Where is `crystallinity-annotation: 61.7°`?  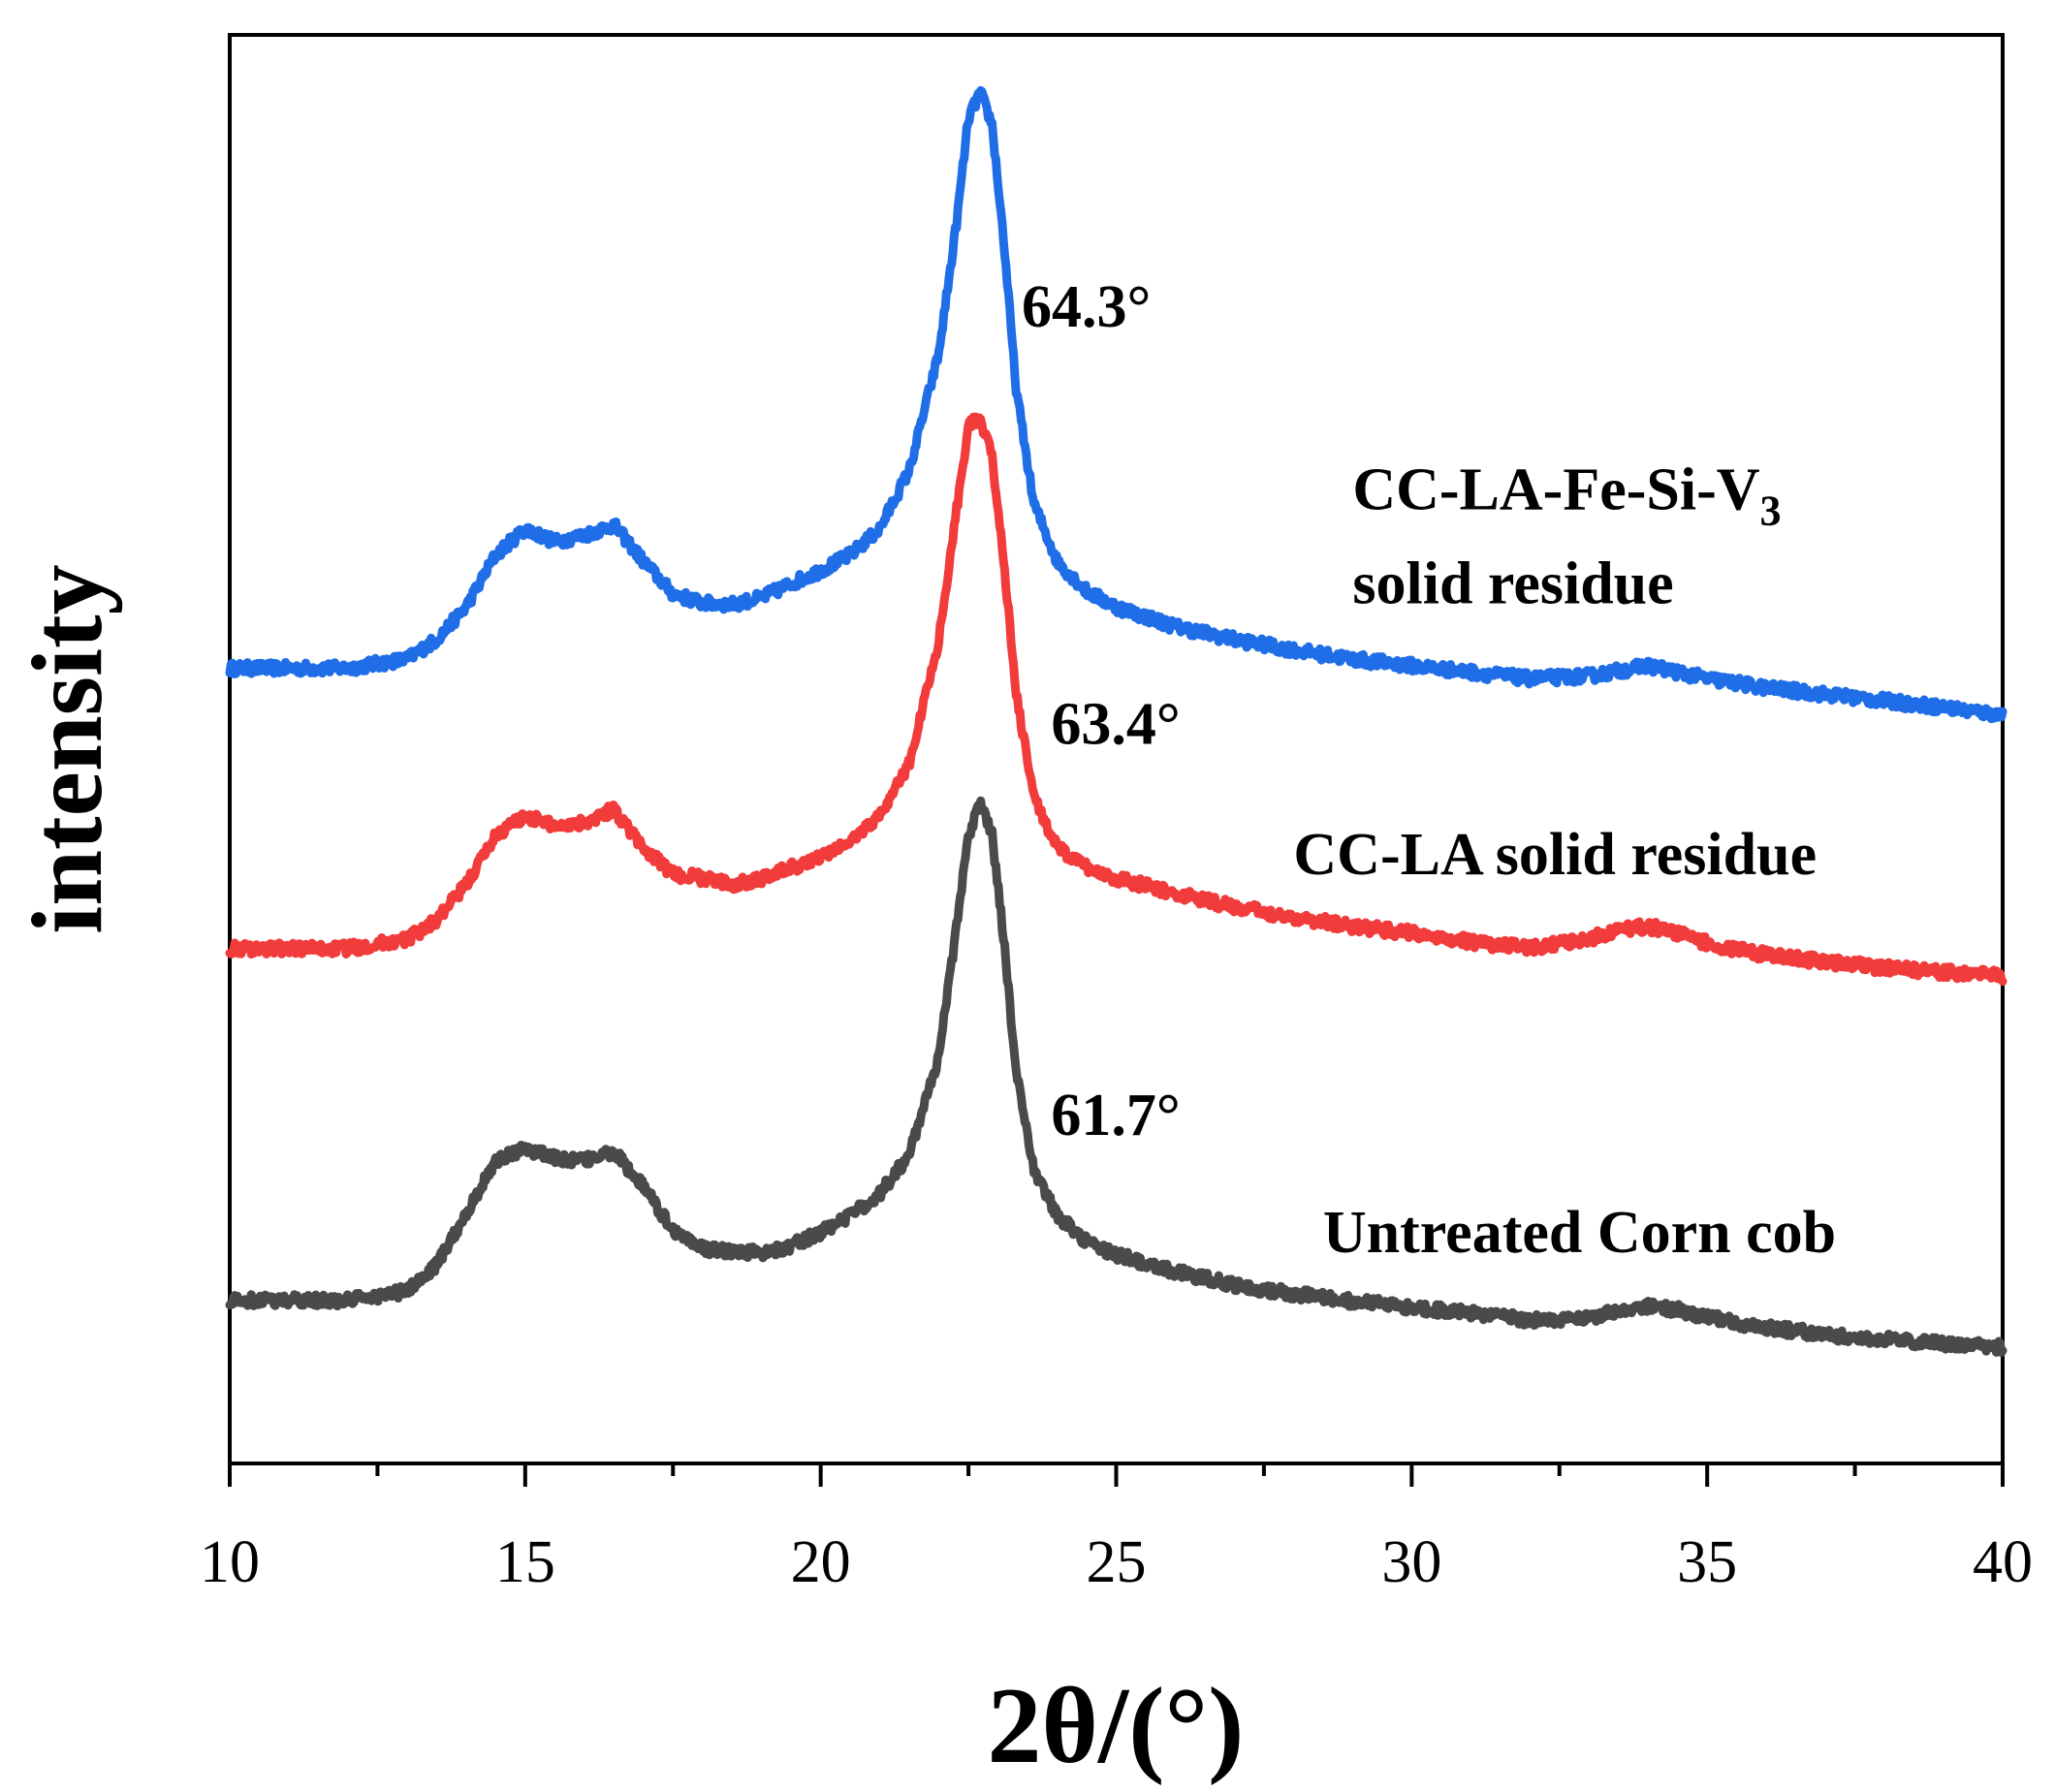 crystallinity-annotation: 61.7° is located at coordinates (1115, 1115).